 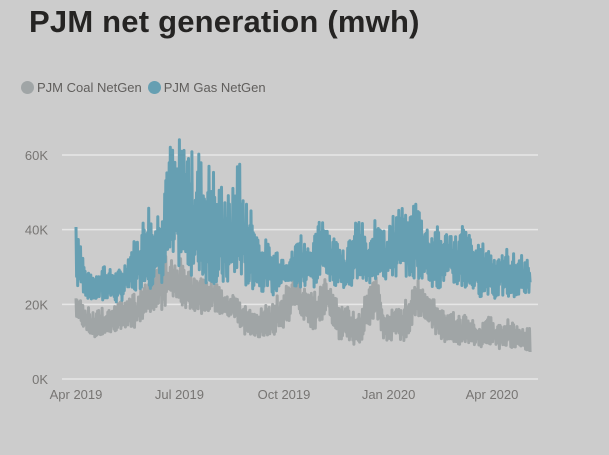 I want to click on legend-label-gas: PJM Gas NetGen, so click(x=214, y=87).